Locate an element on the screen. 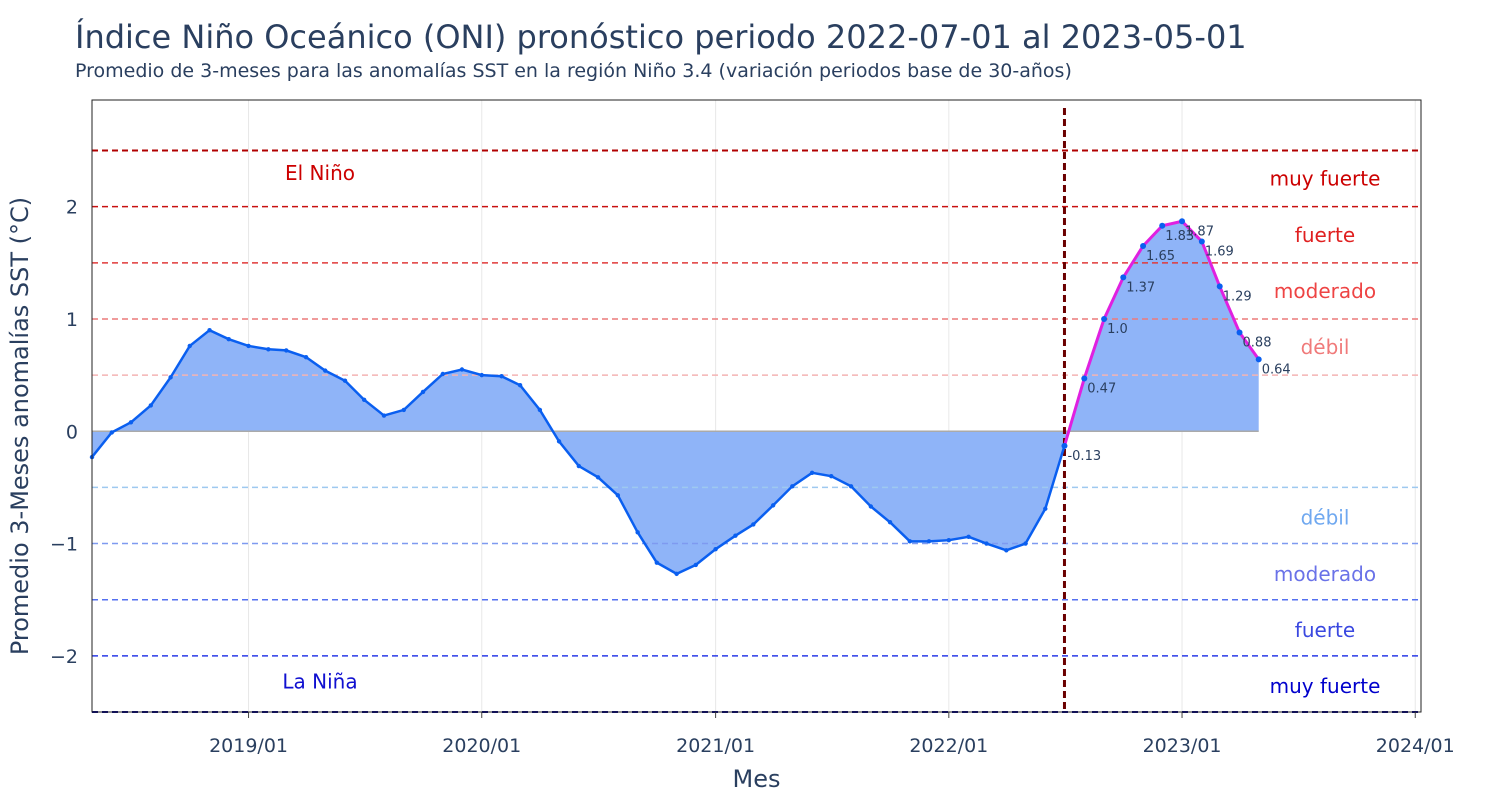  x-tick-label: 2023/01 is located at coordinates (1182, 746).